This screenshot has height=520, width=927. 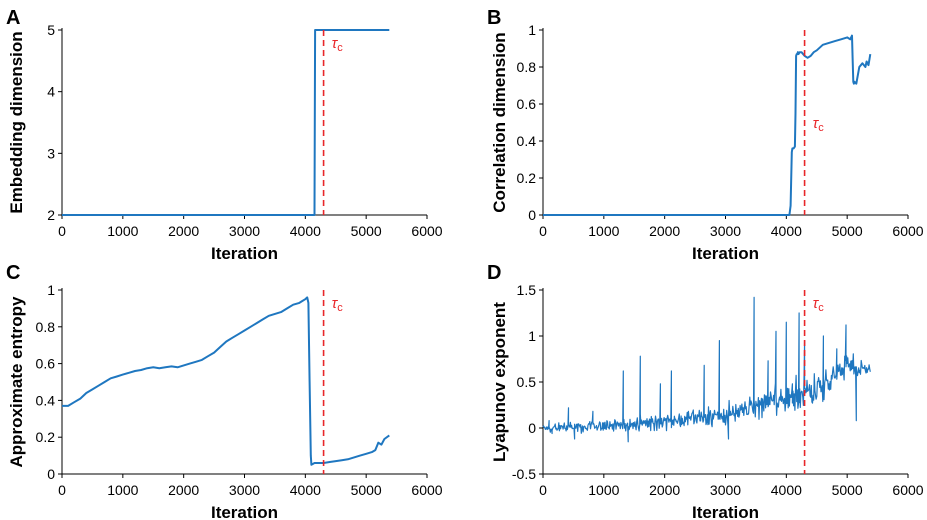 I want to click on y-tick-label: 3, so click(x=51, y=153).